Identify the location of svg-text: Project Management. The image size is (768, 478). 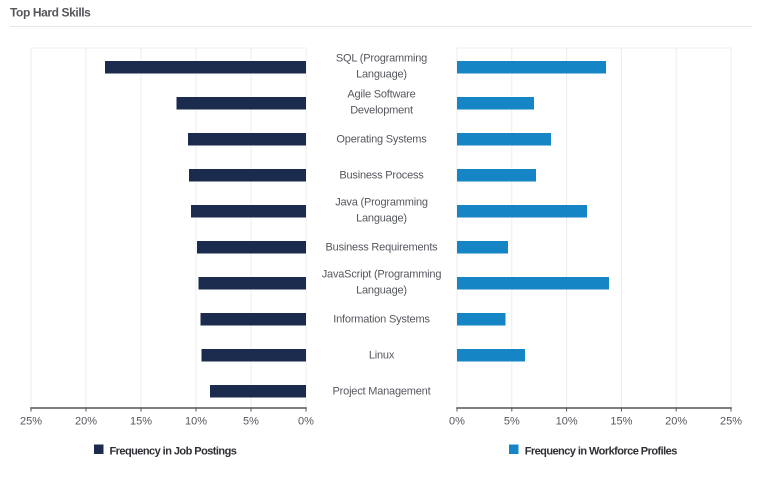
(382, 392).